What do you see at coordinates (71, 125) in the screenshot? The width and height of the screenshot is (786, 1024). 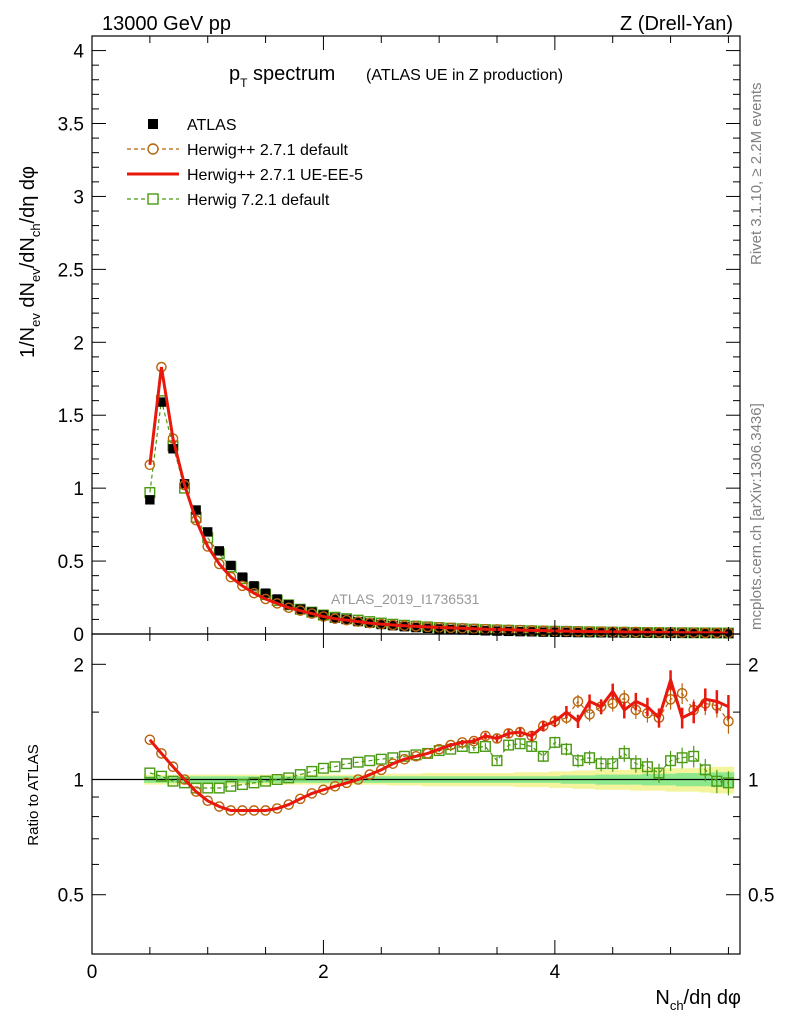 I see `main-ytick-label: 3.5` at bounding box center [71, 125].